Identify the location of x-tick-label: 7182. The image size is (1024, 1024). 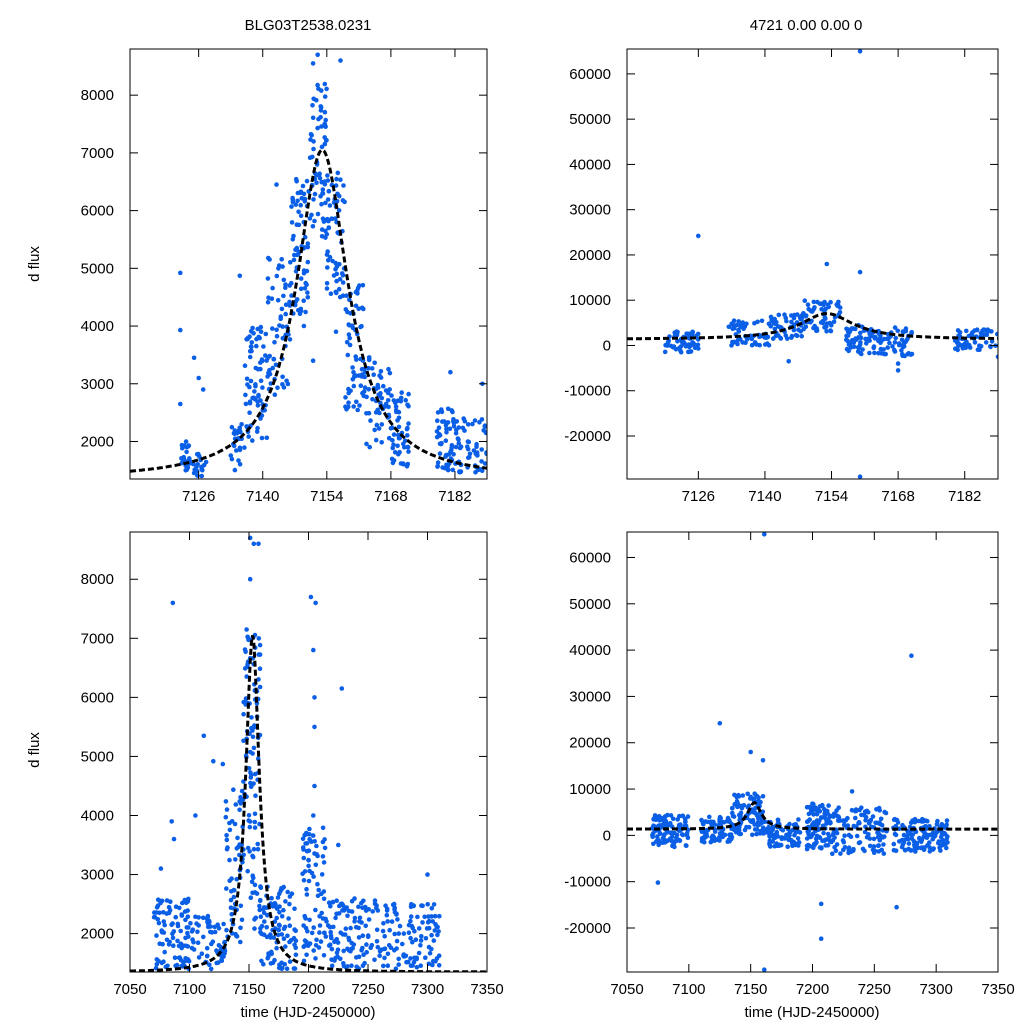
(454, 496).